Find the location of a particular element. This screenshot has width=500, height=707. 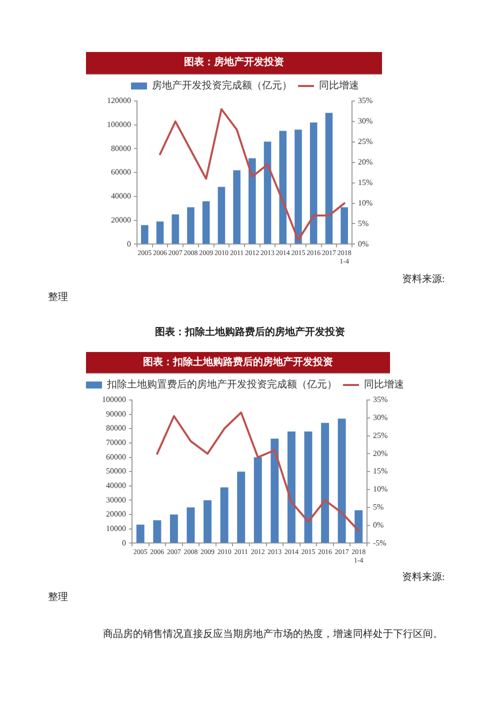

y-tick-label: 90000 is located at coordinates (116, 413).